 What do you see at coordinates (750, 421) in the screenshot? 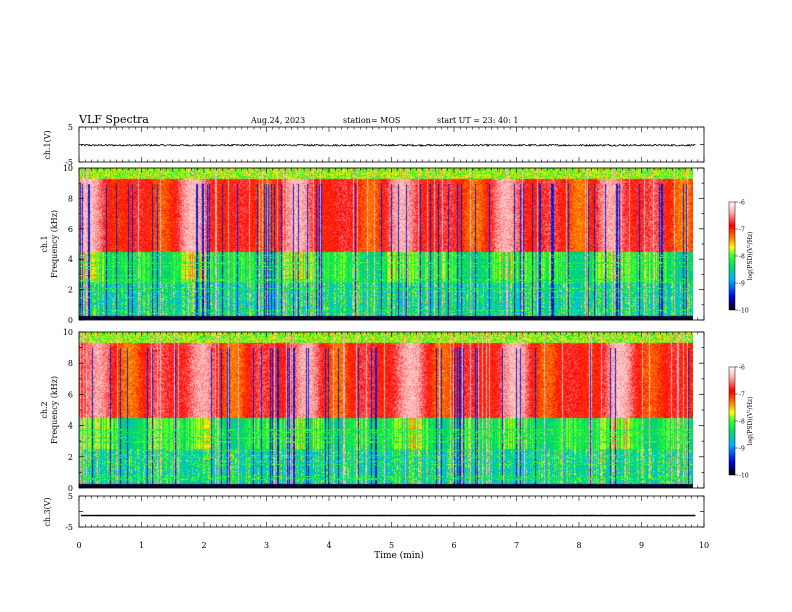
I see `ch2-colorbar-label: log(PSD)(V²/Hz)` at bounding box center [750, 421].